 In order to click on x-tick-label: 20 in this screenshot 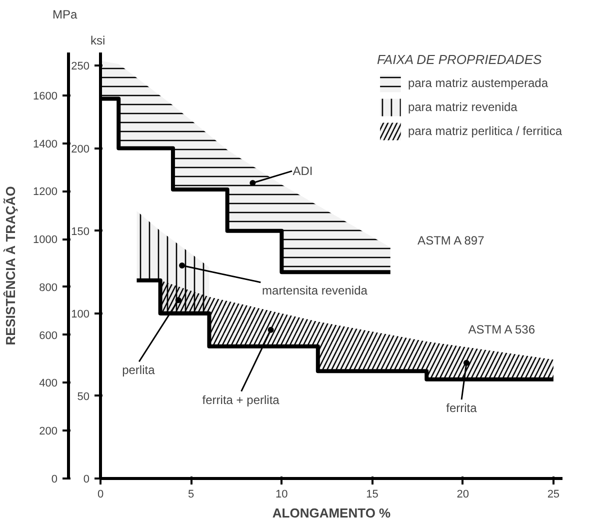, I will do `click(462, 494)`.